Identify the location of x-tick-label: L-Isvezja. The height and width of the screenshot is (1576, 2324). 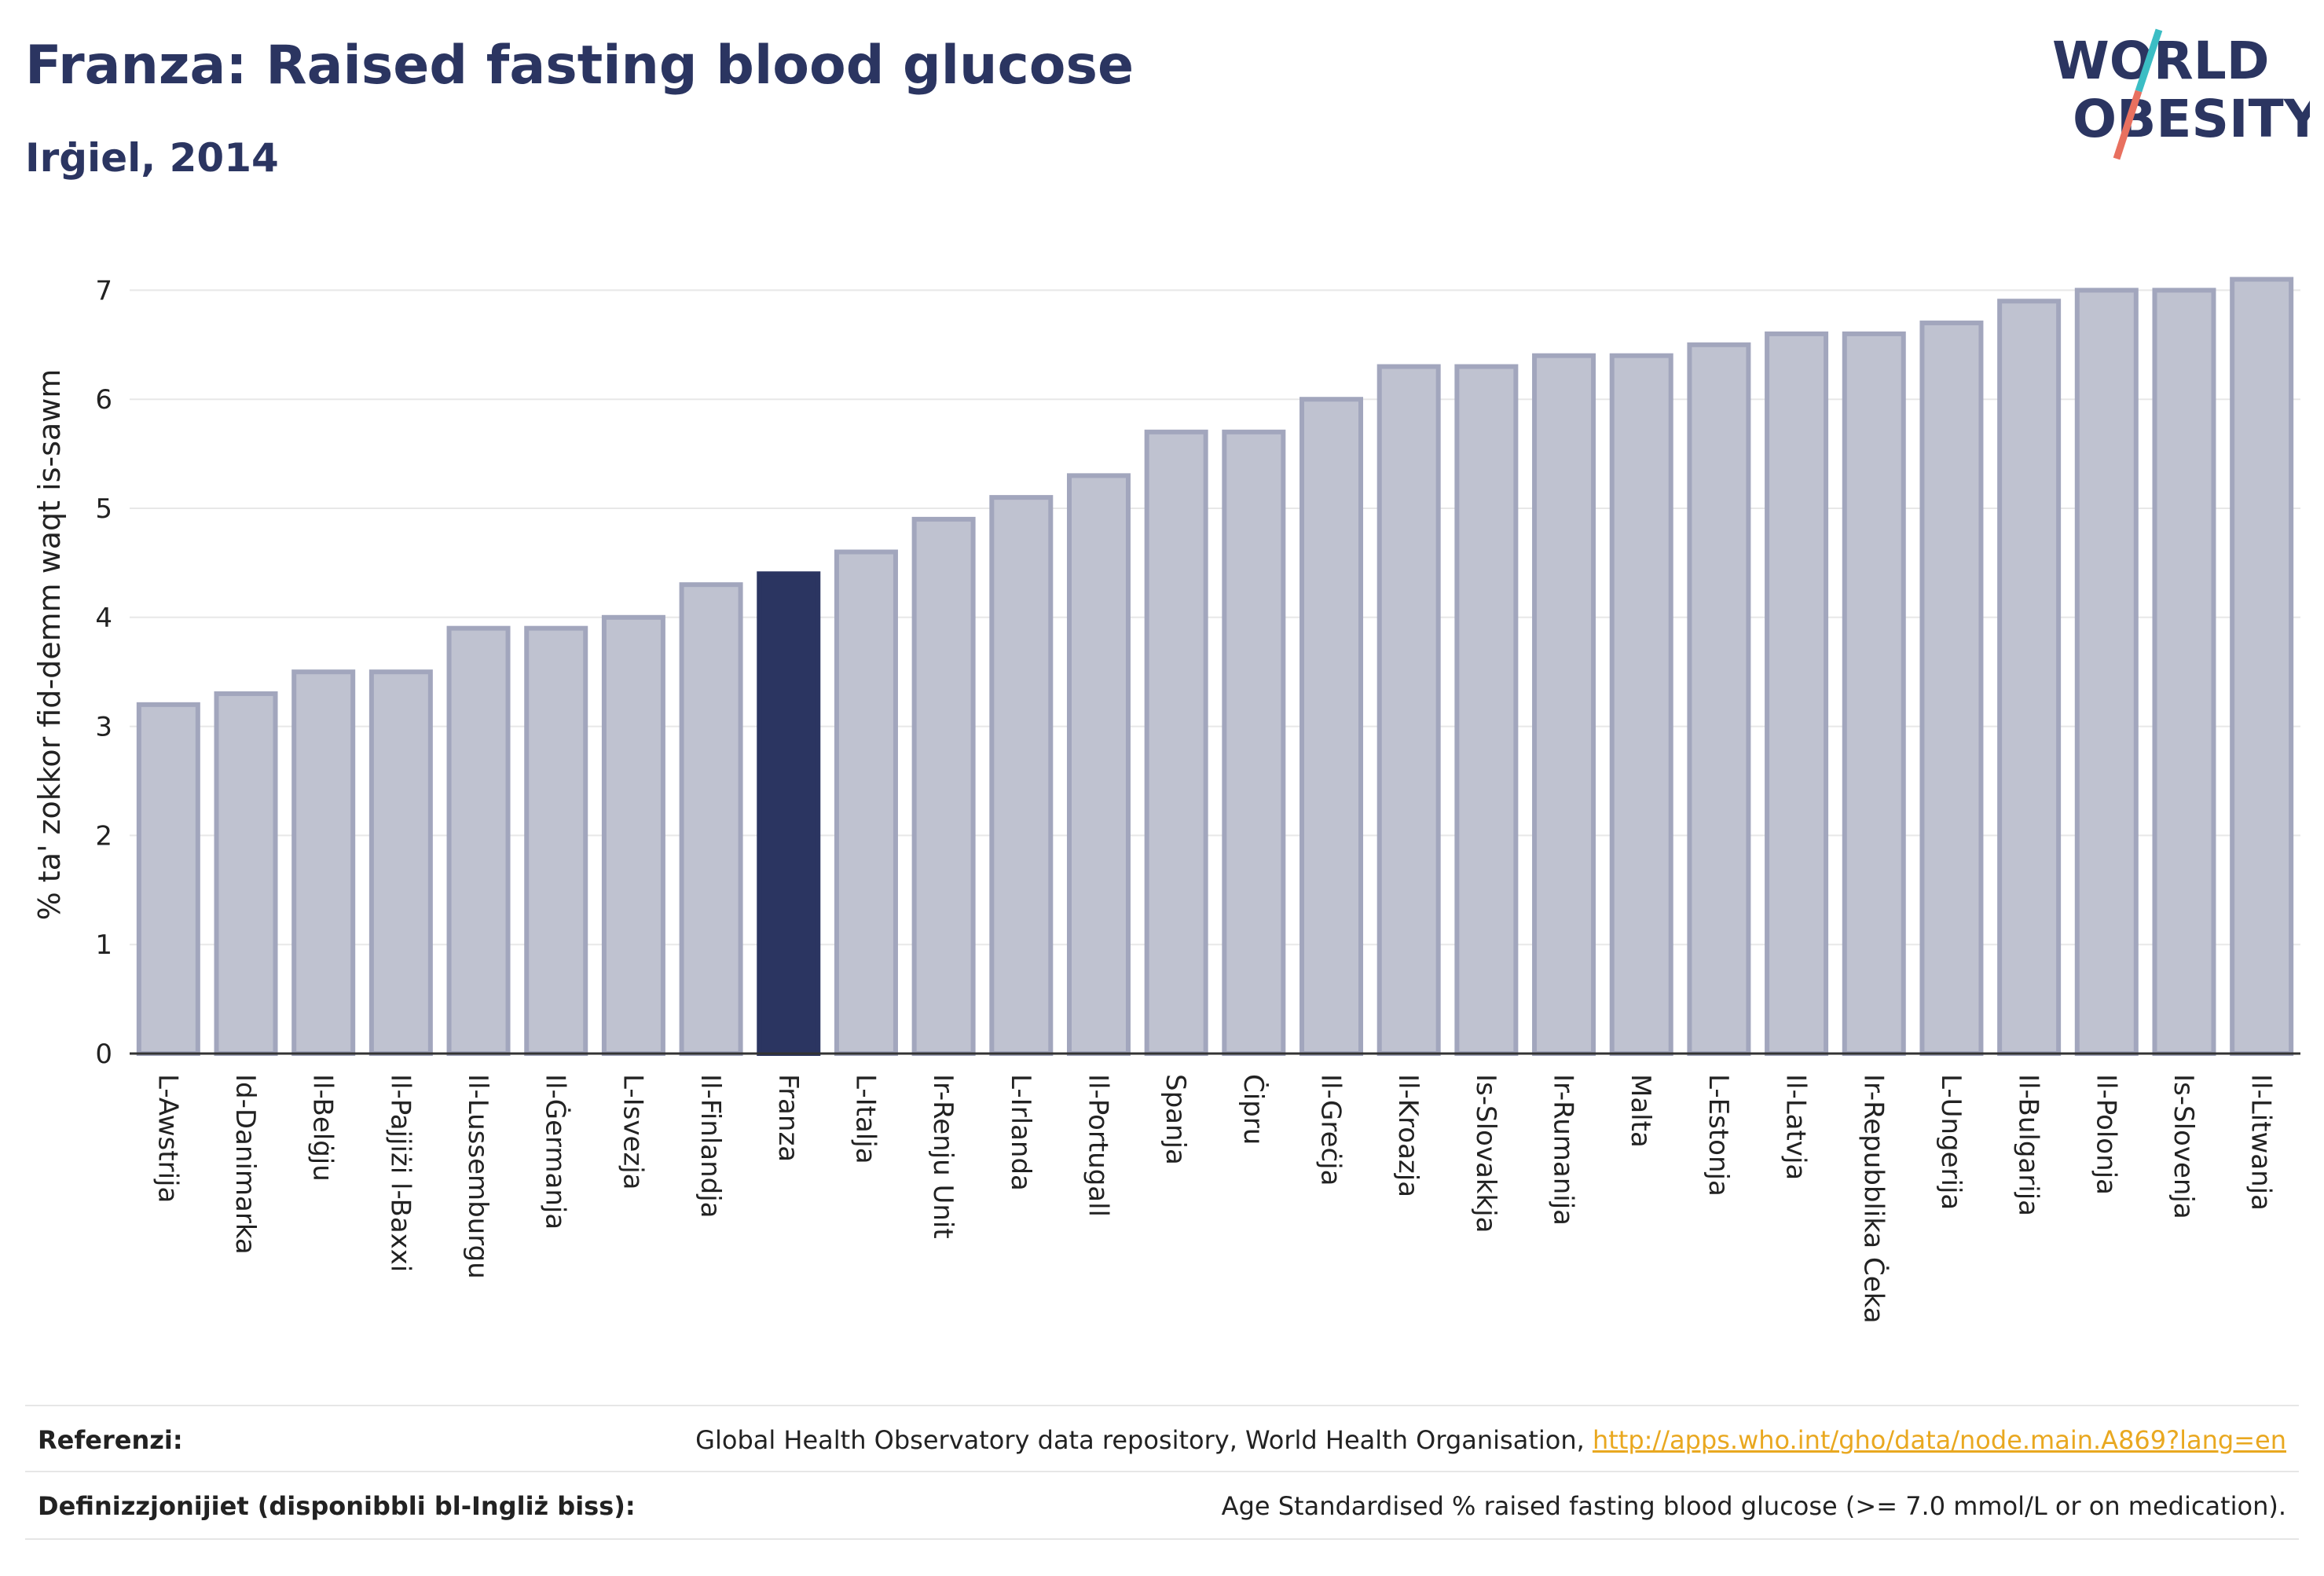
(632, 1132).